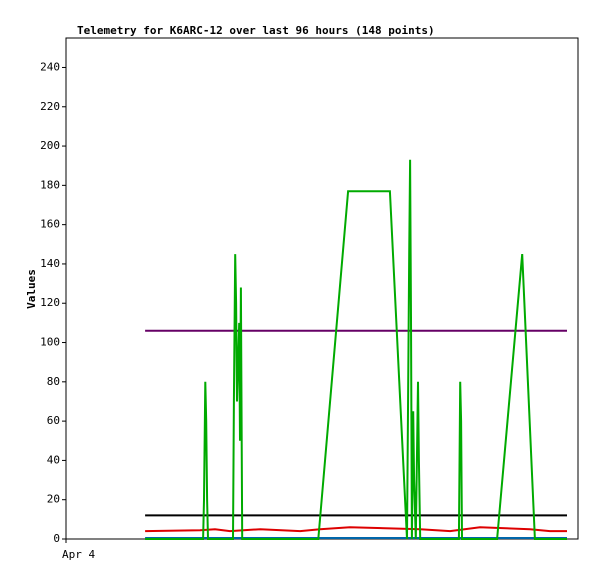 This screenshot has width=597, height=579. Describe the element at coordinates (53, 499) in the screenshot. I see `y-tick-label: 20` at that location.